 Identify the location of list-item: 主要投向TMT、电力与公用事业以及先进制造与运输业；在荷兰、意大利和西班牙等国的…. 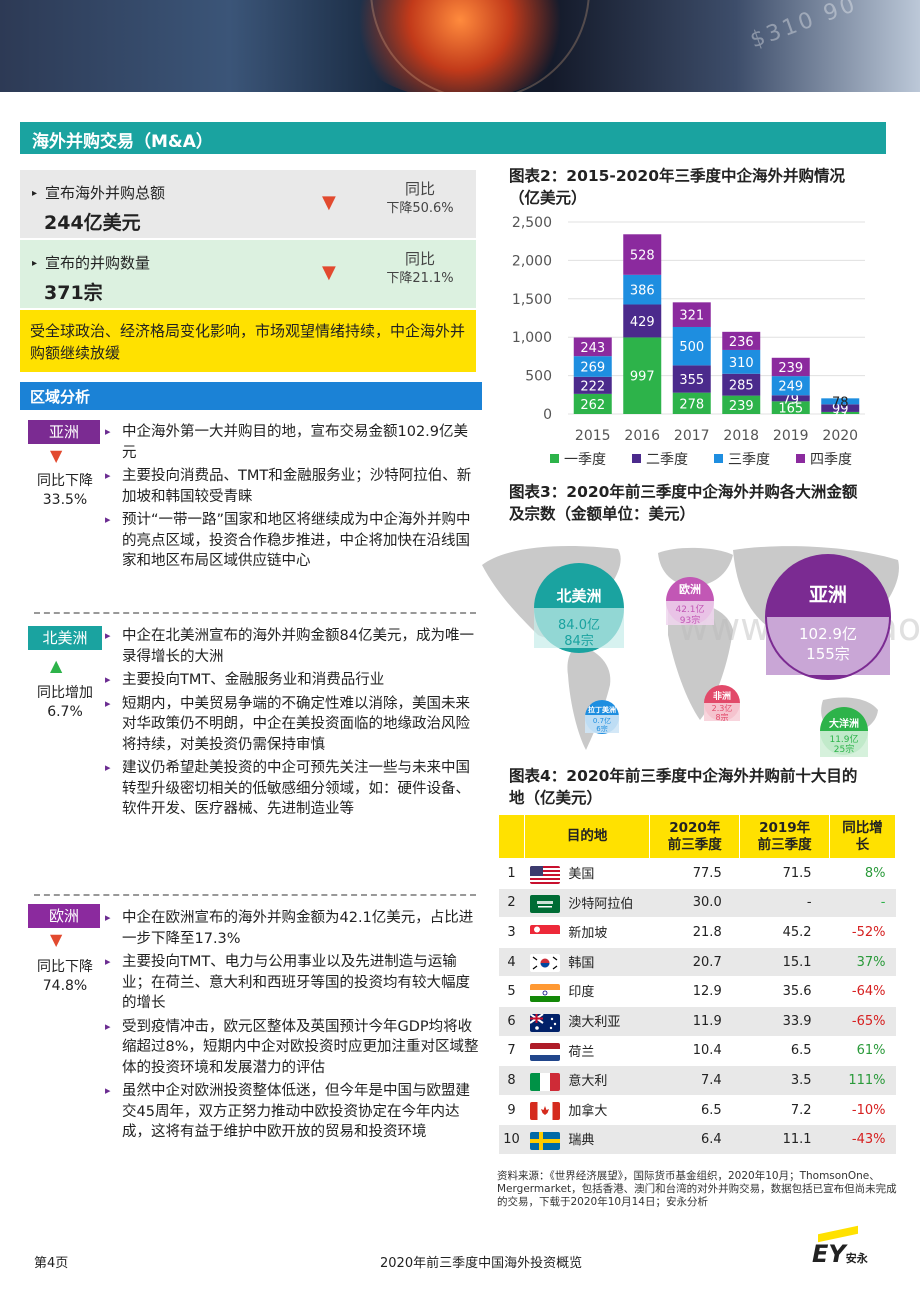
(292, 983).